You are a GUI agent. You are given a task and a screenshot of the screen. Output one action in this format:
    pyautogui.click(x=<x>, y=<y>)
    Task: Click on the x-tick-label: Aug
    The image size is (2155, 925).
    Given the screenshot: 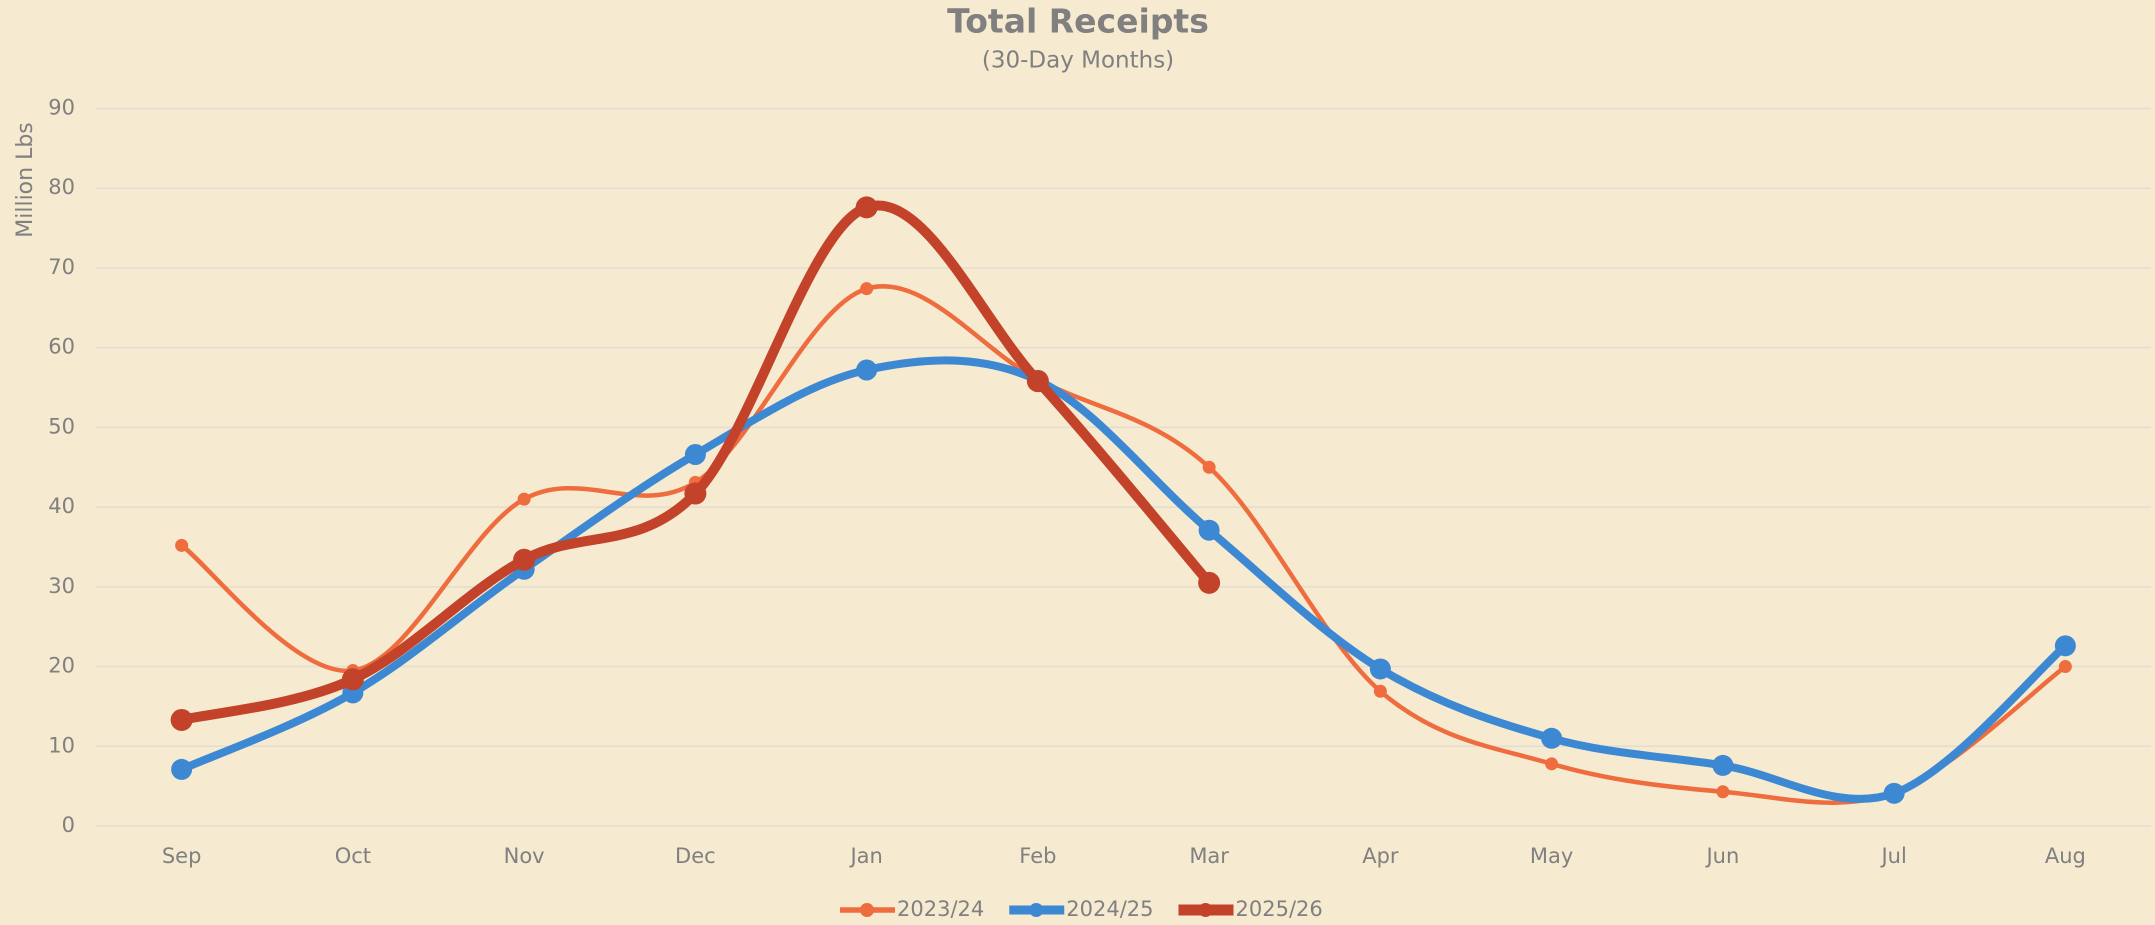 What is the action you would take?
    pyautogui.click(x=2065, y=856)
    